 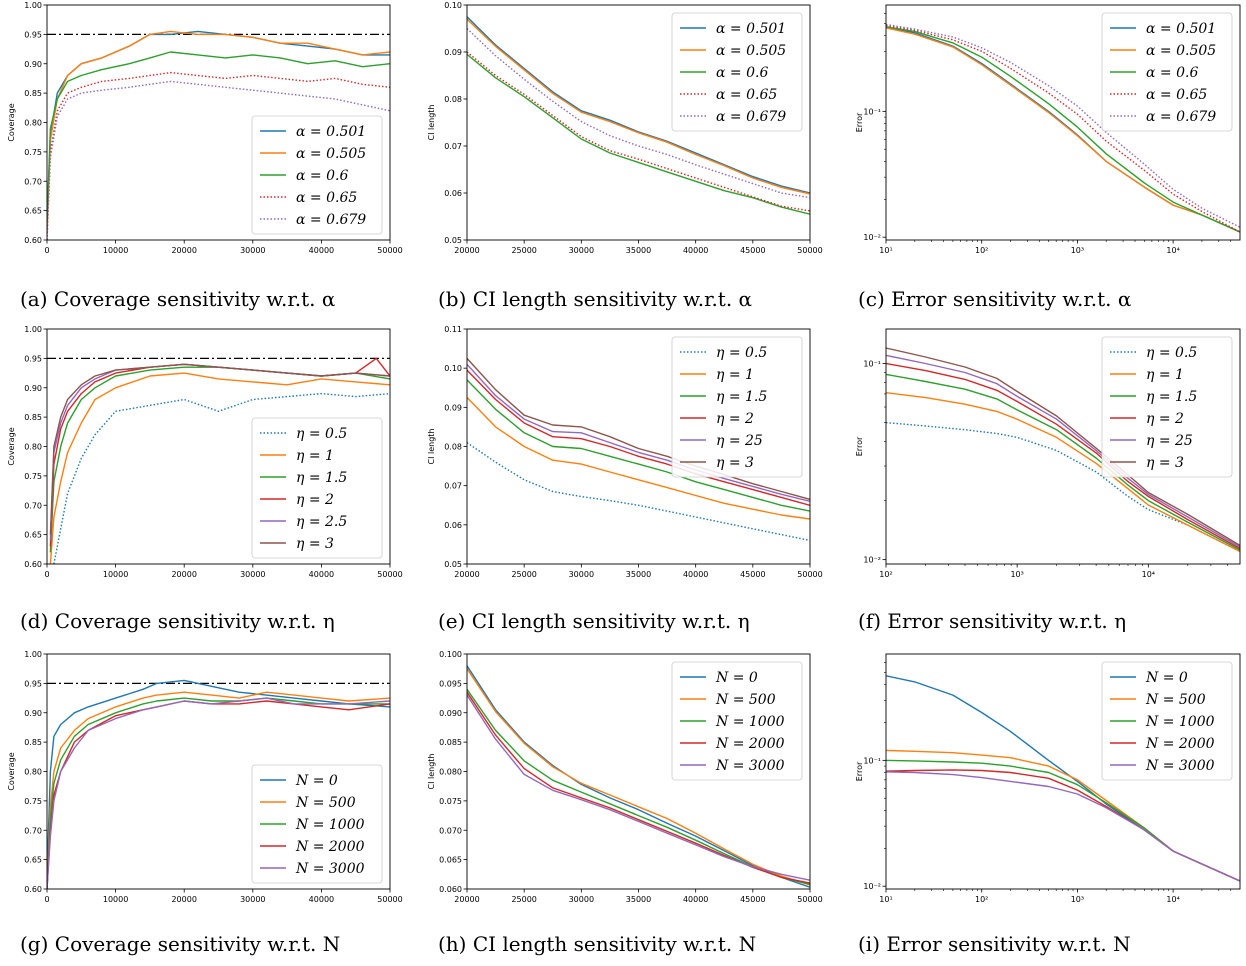 What do you see at coordinates (315, 544) in the screenshot?
I see `legend-label: η = 3` at bounding box center [315, 544].